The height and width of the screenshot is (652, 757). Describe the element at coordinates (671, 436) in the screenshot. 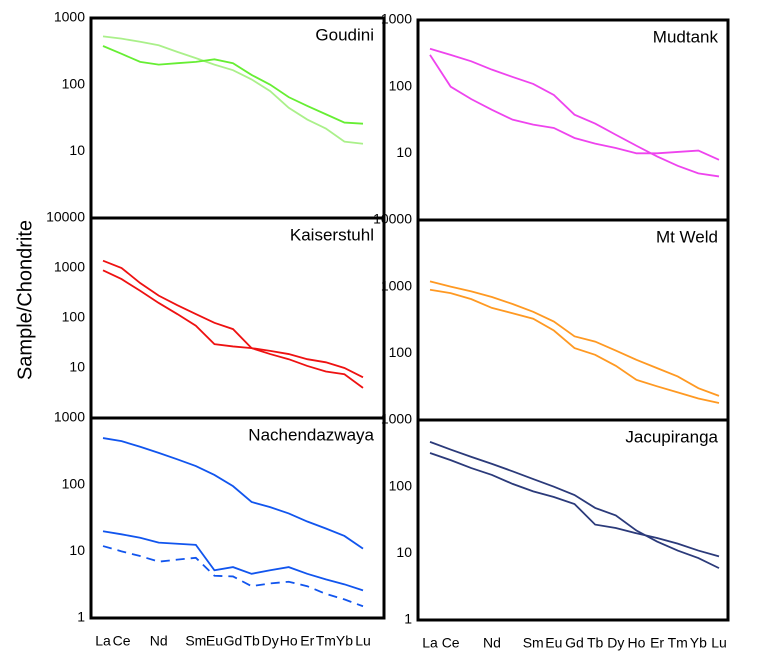

I see `panel-title: Jacupiranga` at that location.